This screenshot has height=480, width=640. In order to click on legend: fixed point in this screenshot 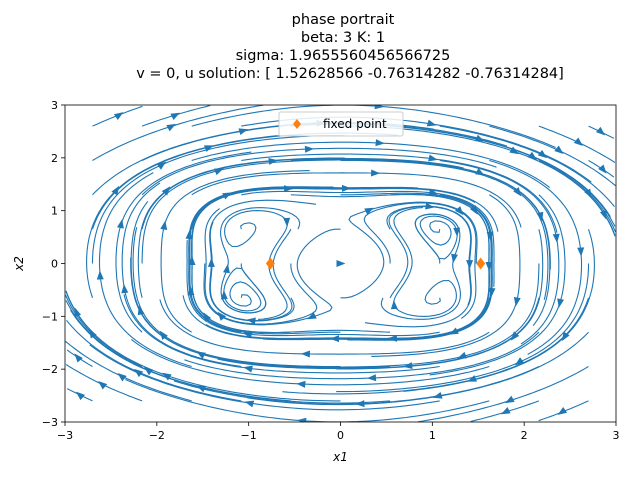, I will do `click(341, 124)`.